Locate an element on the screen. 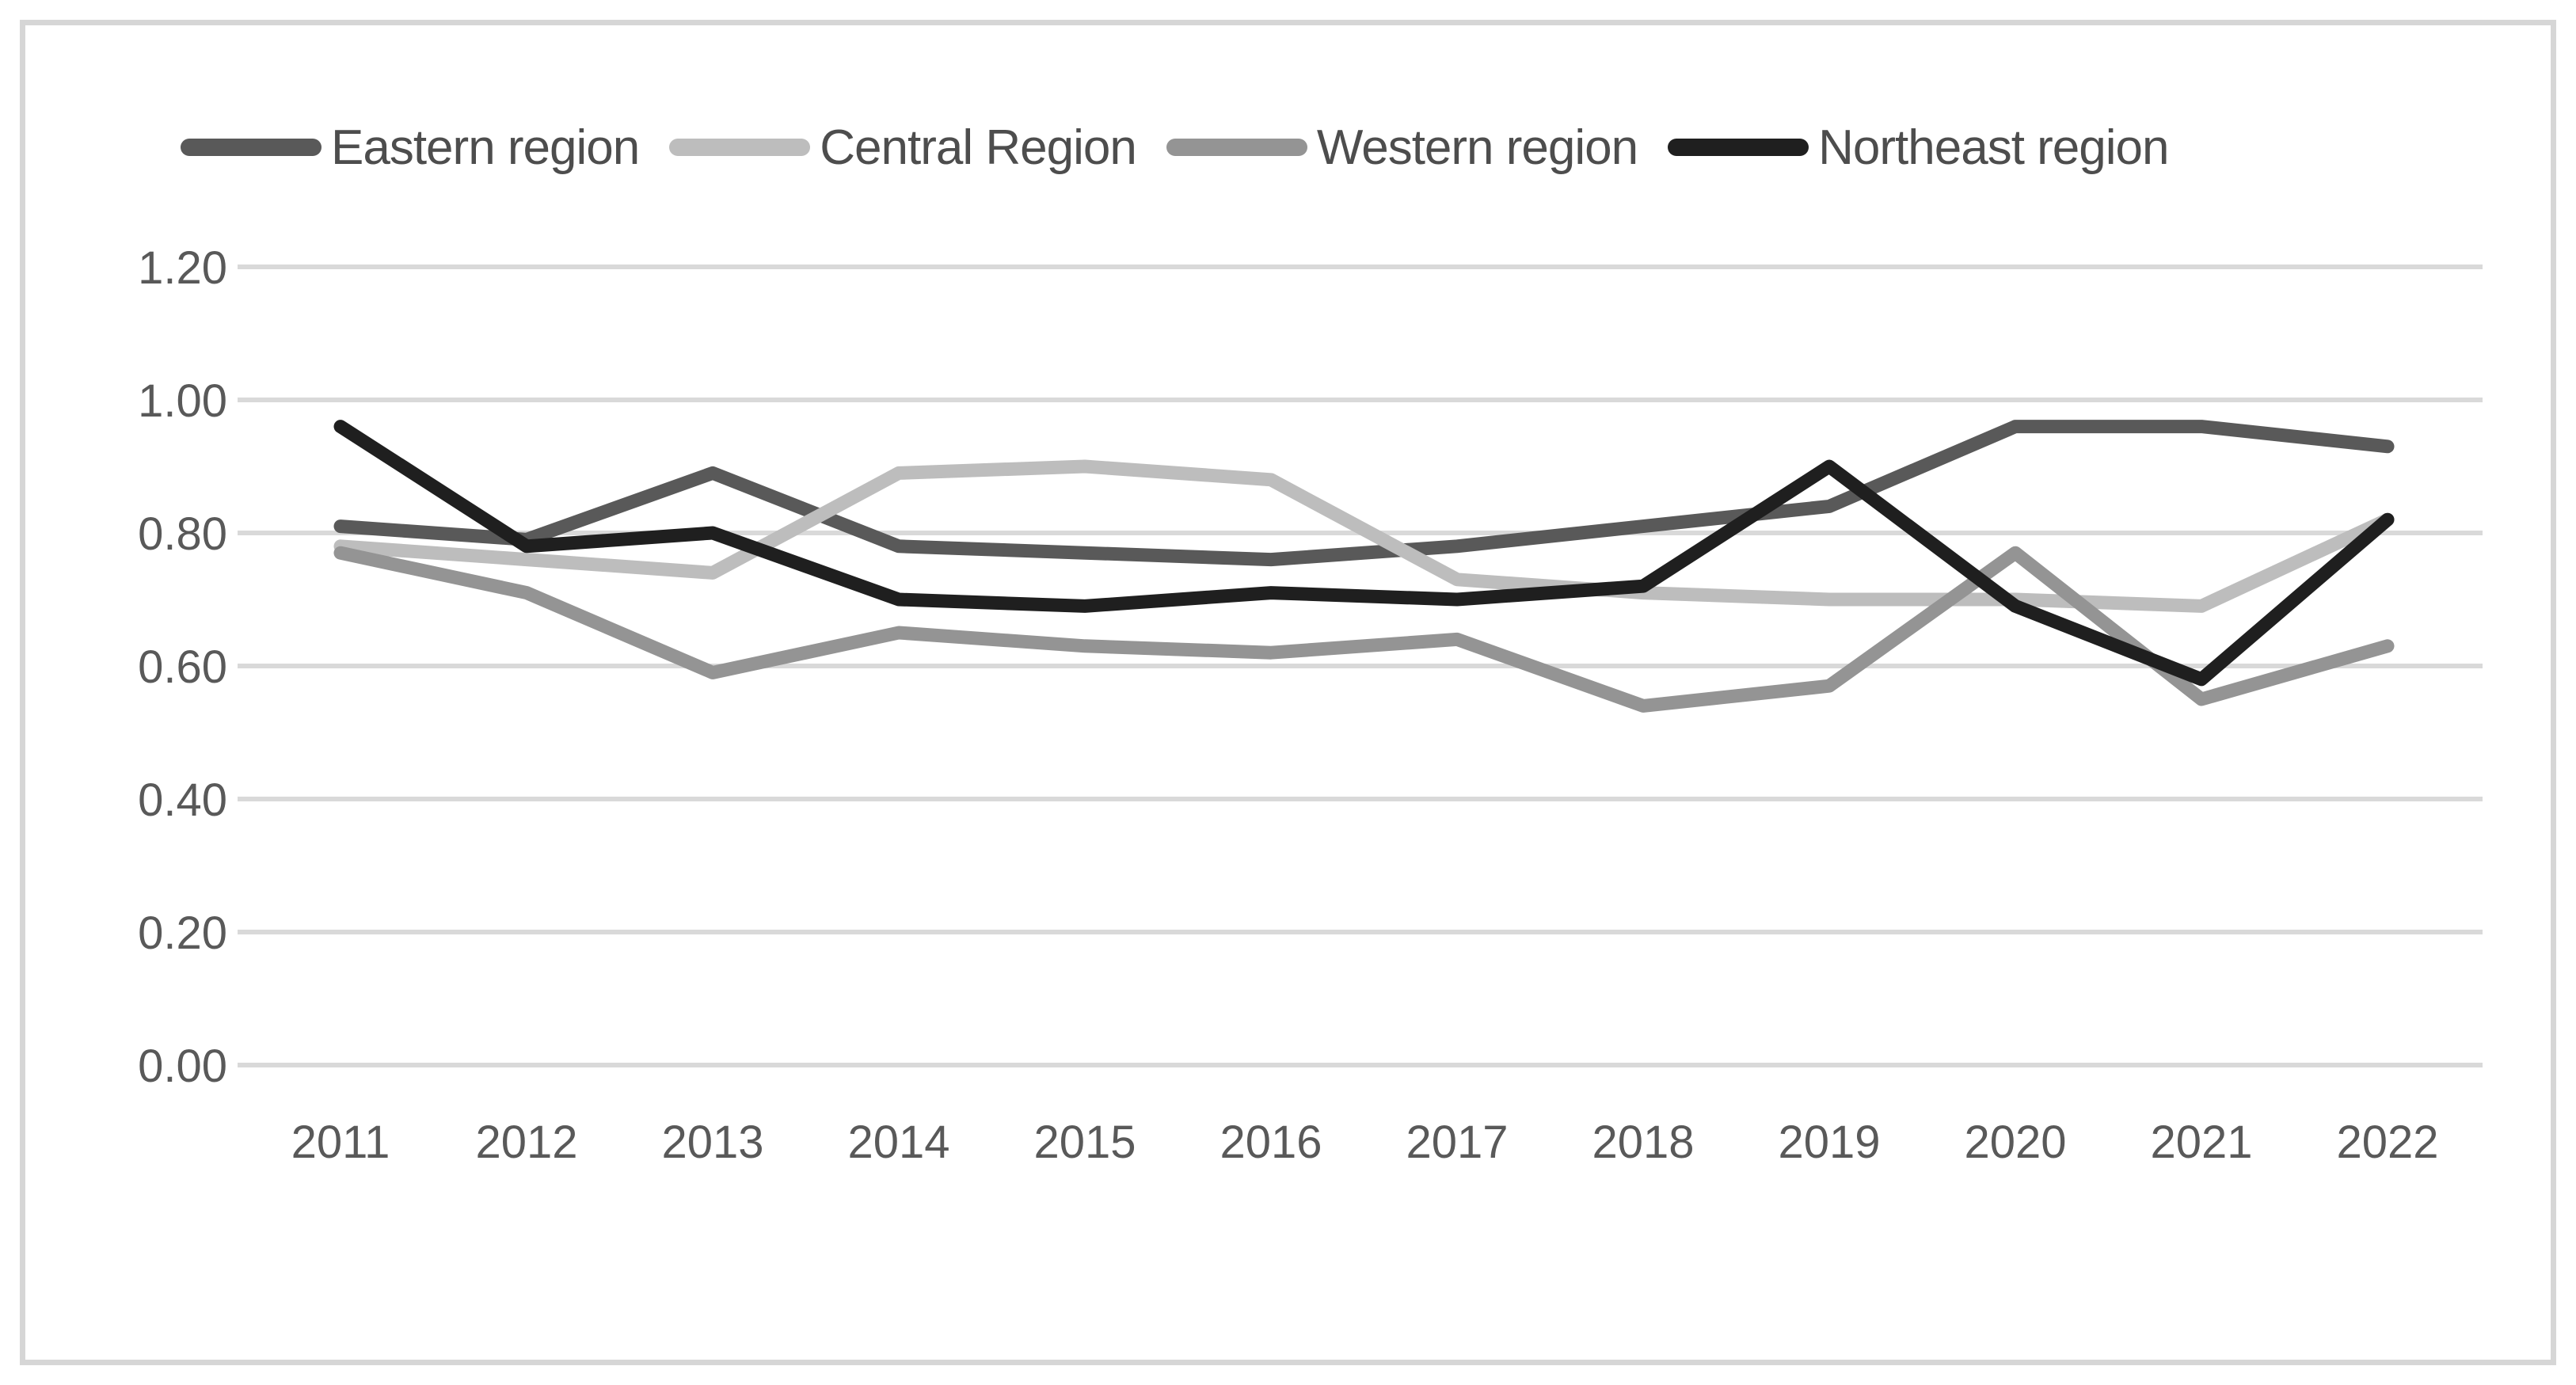 The image size is (2576, 1385). series-line-western-region is located at coordinates (1364, 629).